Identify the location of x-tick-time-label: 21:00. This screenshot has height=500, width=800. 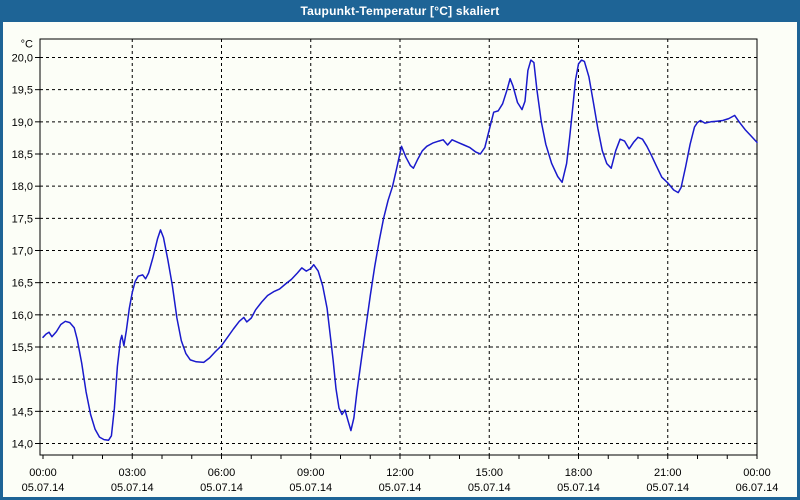
(668, 473).